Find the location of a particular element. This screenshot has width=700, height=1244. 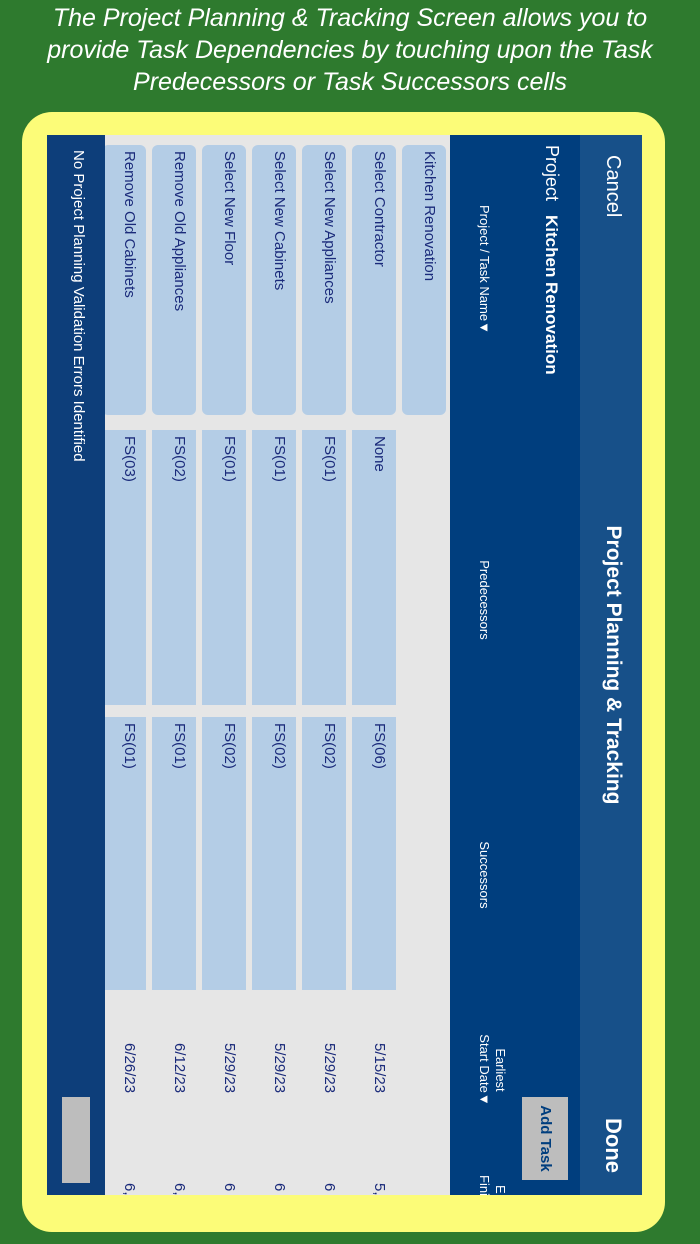

project-label: Project is located at coordinates (552, 173).